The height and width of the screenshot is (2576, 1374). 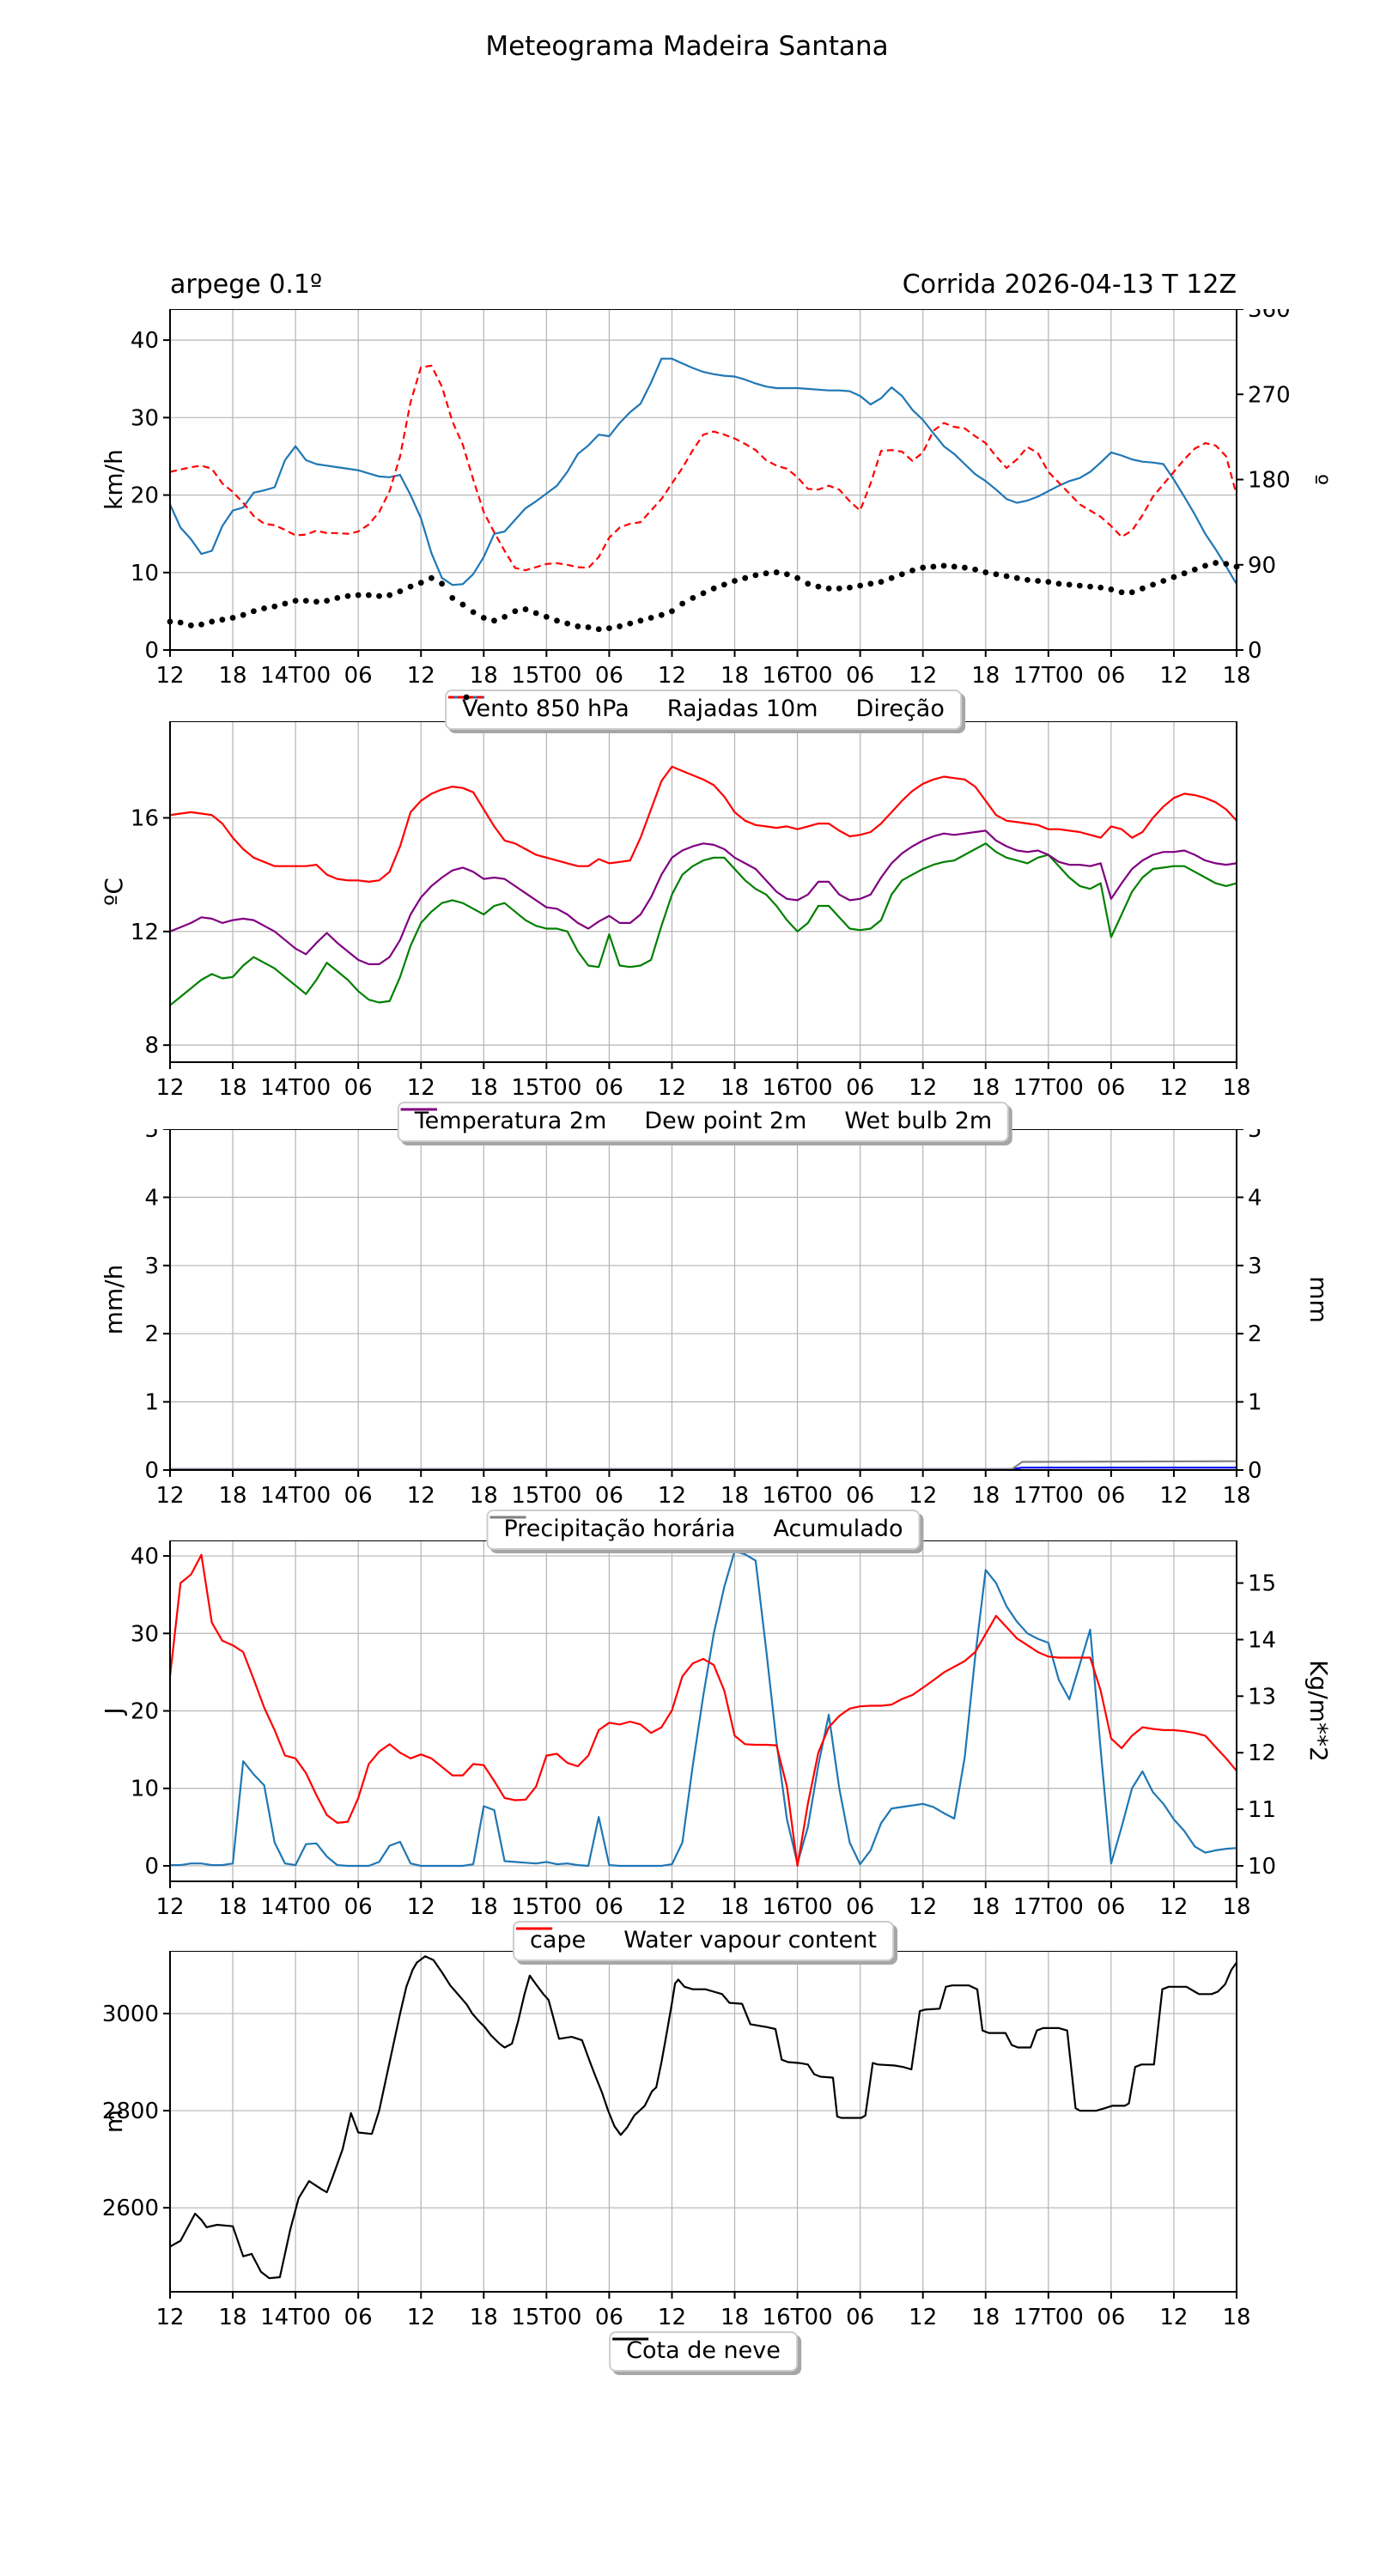 I want to click on figure-title: Meteograma Madeira Santana, so click(x=687, y=46).